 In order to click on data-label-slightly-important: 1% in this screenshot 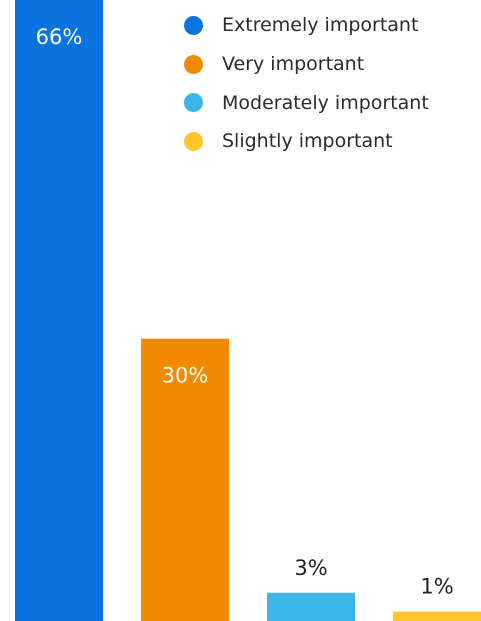, I will do `click(436, 587)`.